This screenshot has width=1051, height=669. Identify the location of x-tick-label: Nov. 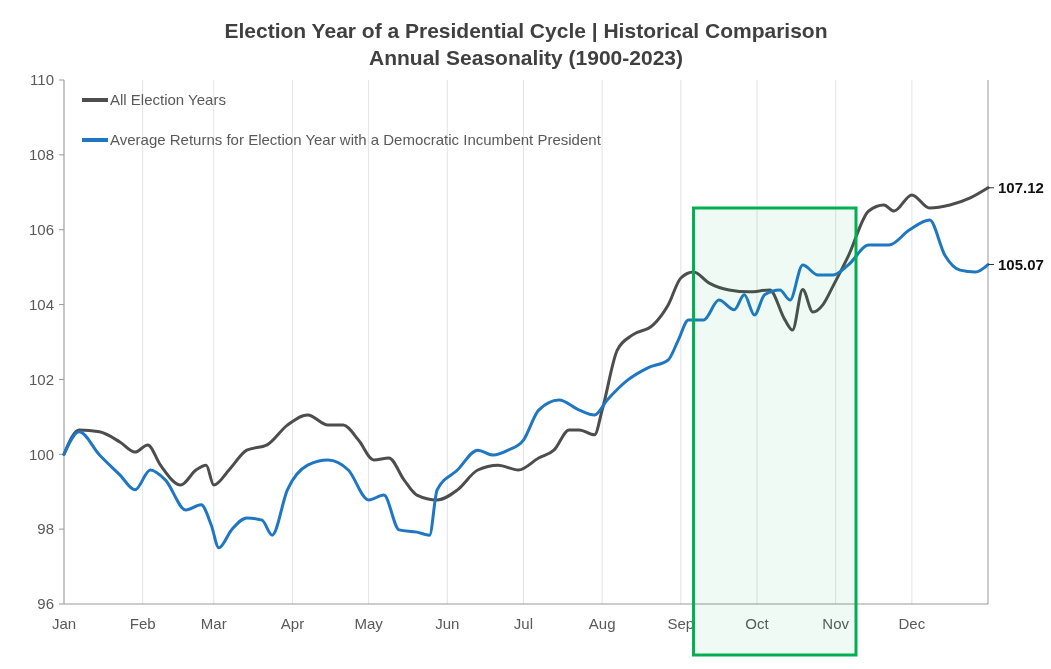
(836, 623).